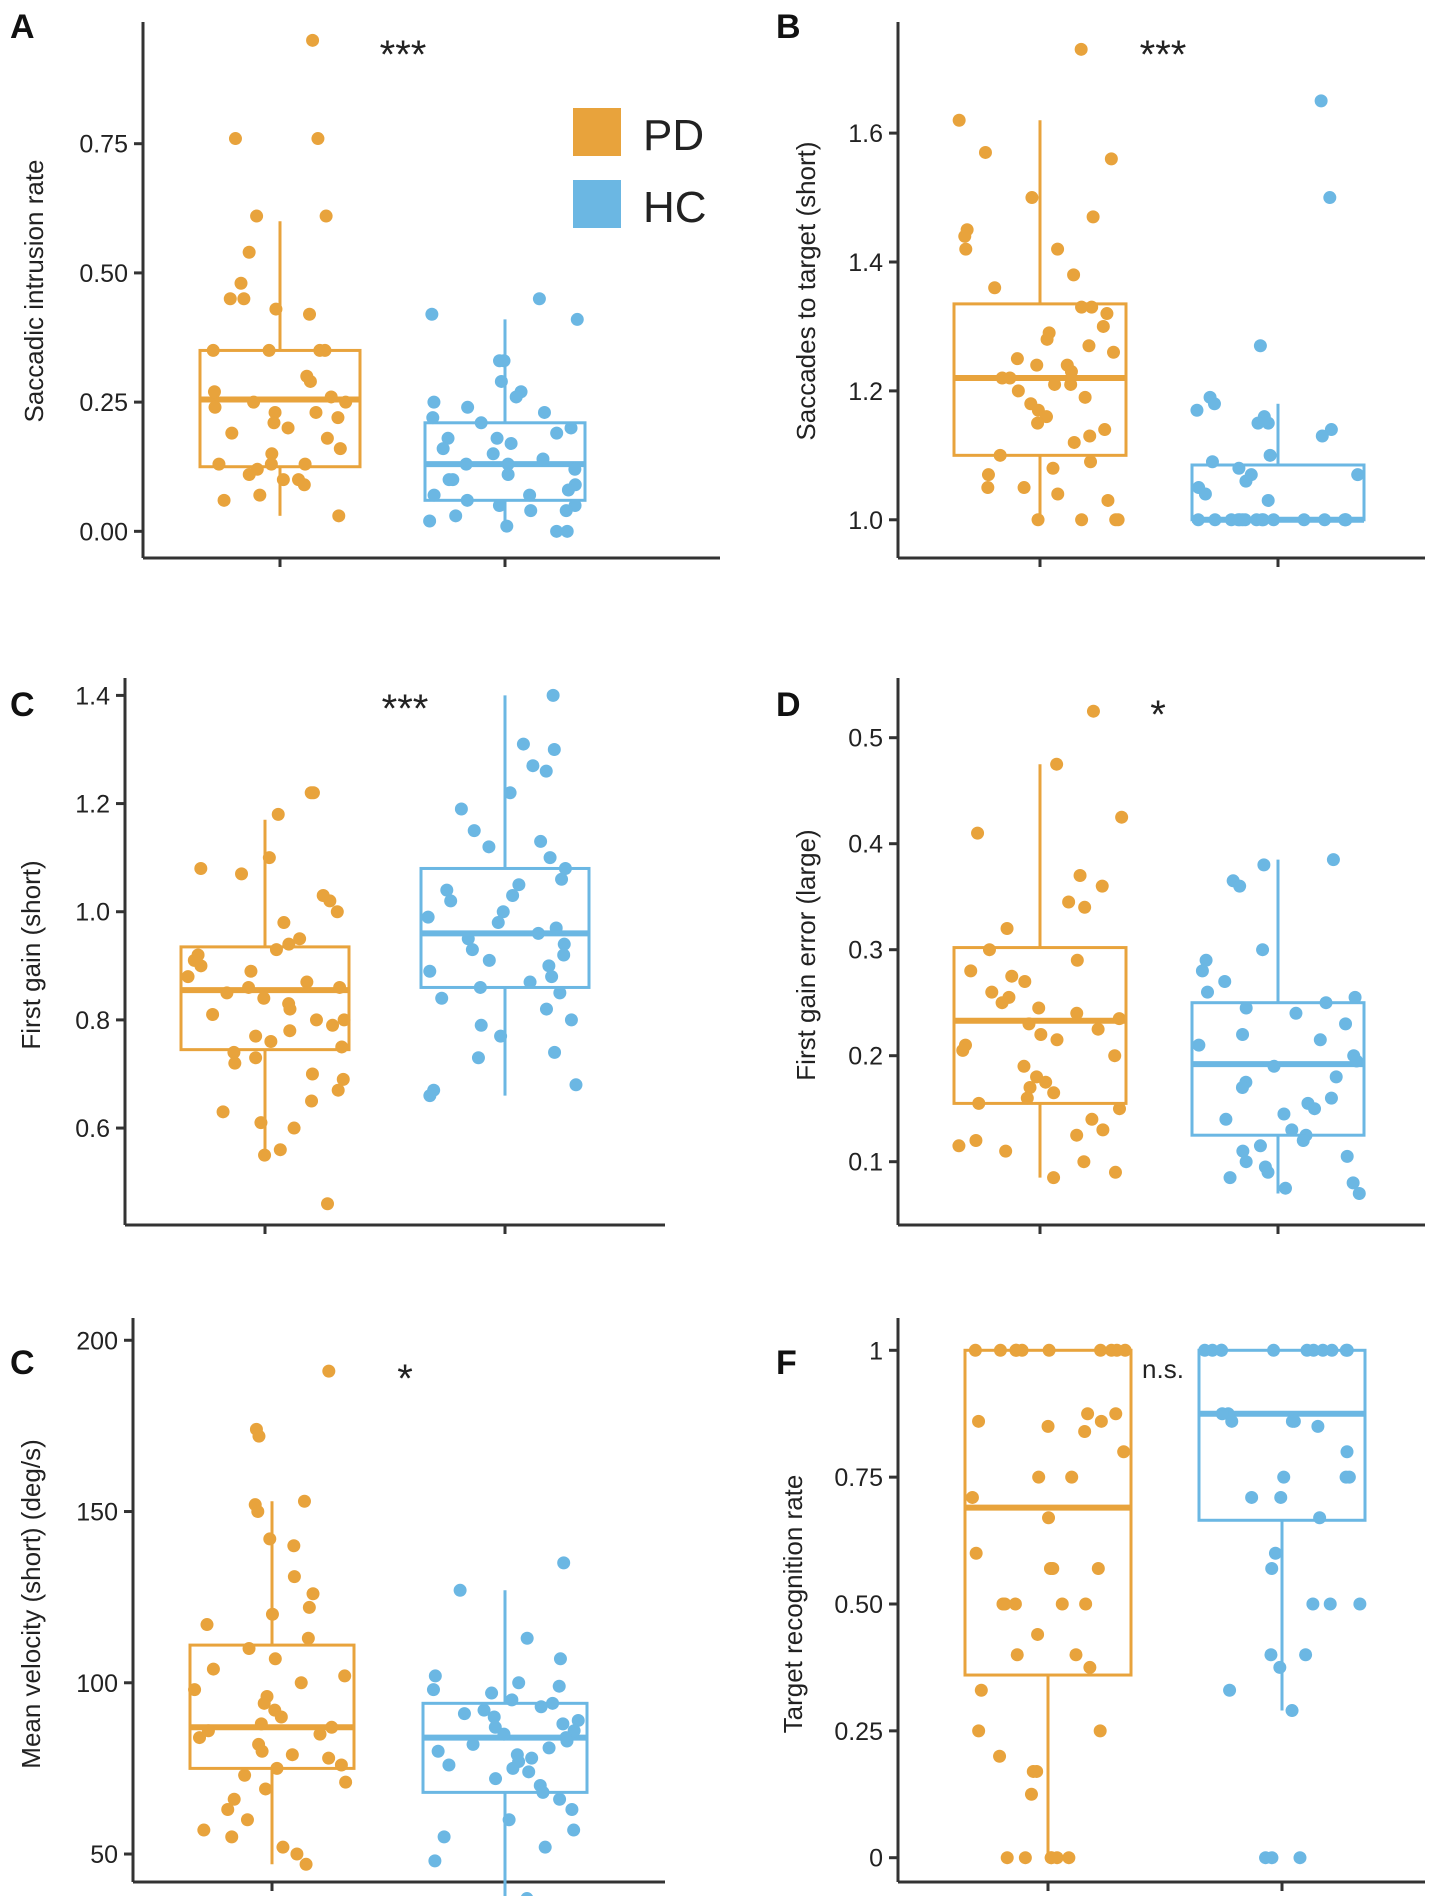 The width and height of the screenshot is (1429, 1896). What do you see at coordinates (806, 290) in the screenshot?
I see `y-axis-title: Saccades to target (short)` at bounding box center [806, 290].